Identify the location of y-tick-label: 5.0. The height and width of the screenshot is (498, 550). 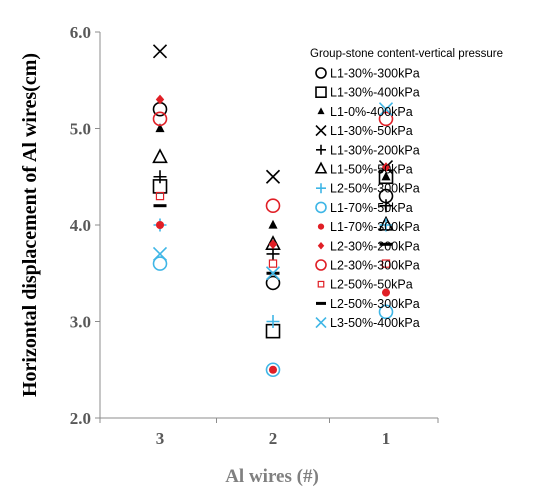
(80, 129).